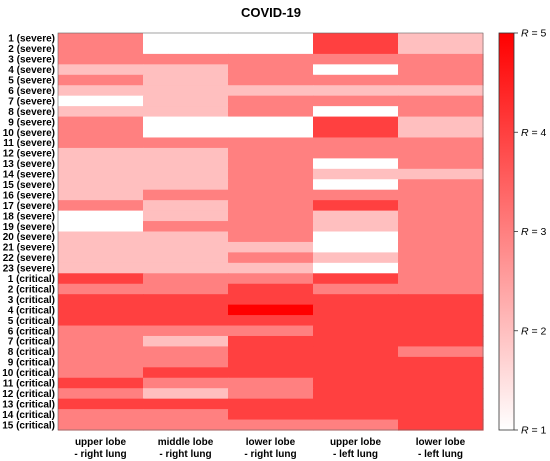  Describe the element at coordinates (31, 310) in the screenshot. I see `row-label: 4 (critical)` at that location.